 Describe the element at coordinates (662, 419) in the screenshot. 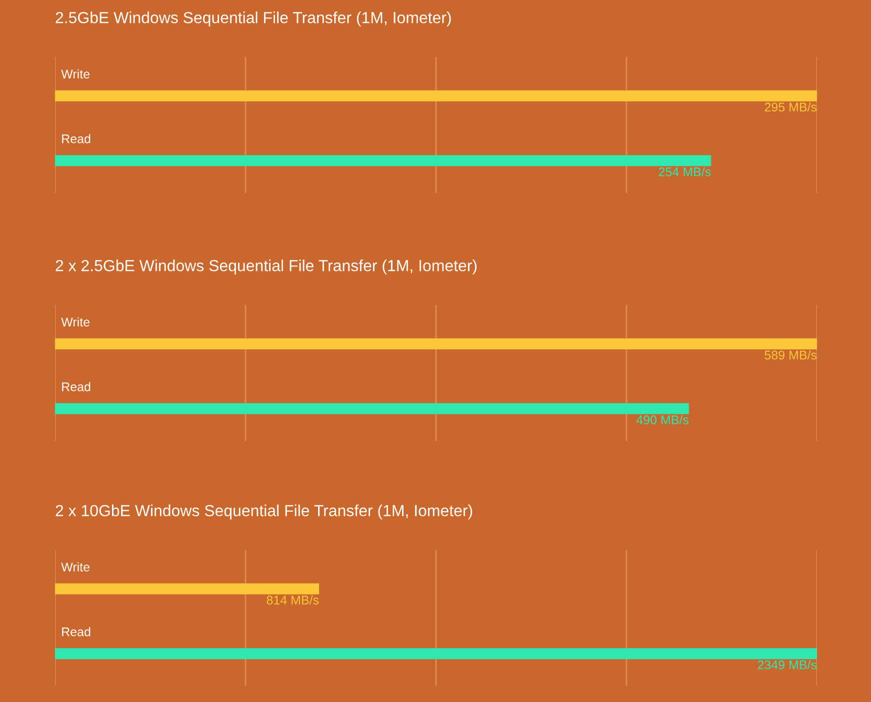

I see `data-label: 490 MB/s` at that location.